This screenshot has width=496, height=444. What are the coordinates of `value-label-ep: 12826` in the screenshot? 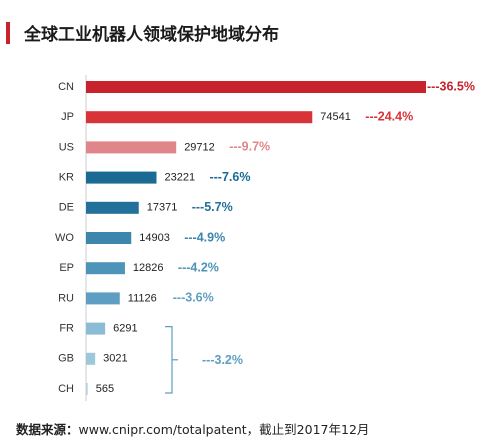 It's located at (148, 268).